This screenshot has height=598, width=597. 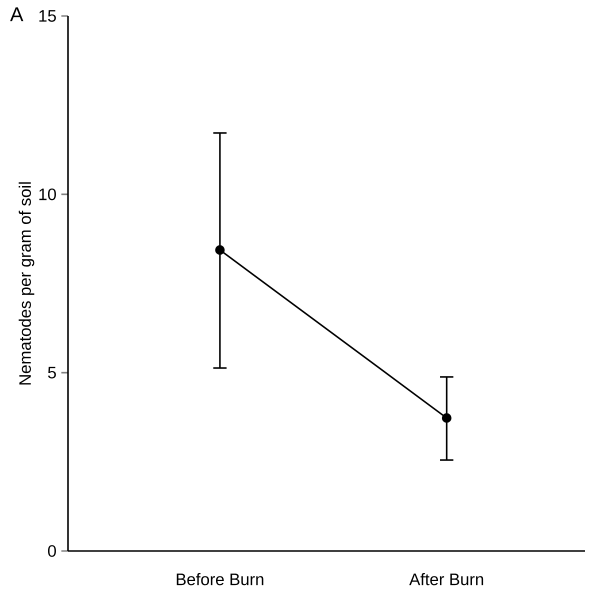 I want to click on y-tick-label: 5, so click(x=52, y=372).